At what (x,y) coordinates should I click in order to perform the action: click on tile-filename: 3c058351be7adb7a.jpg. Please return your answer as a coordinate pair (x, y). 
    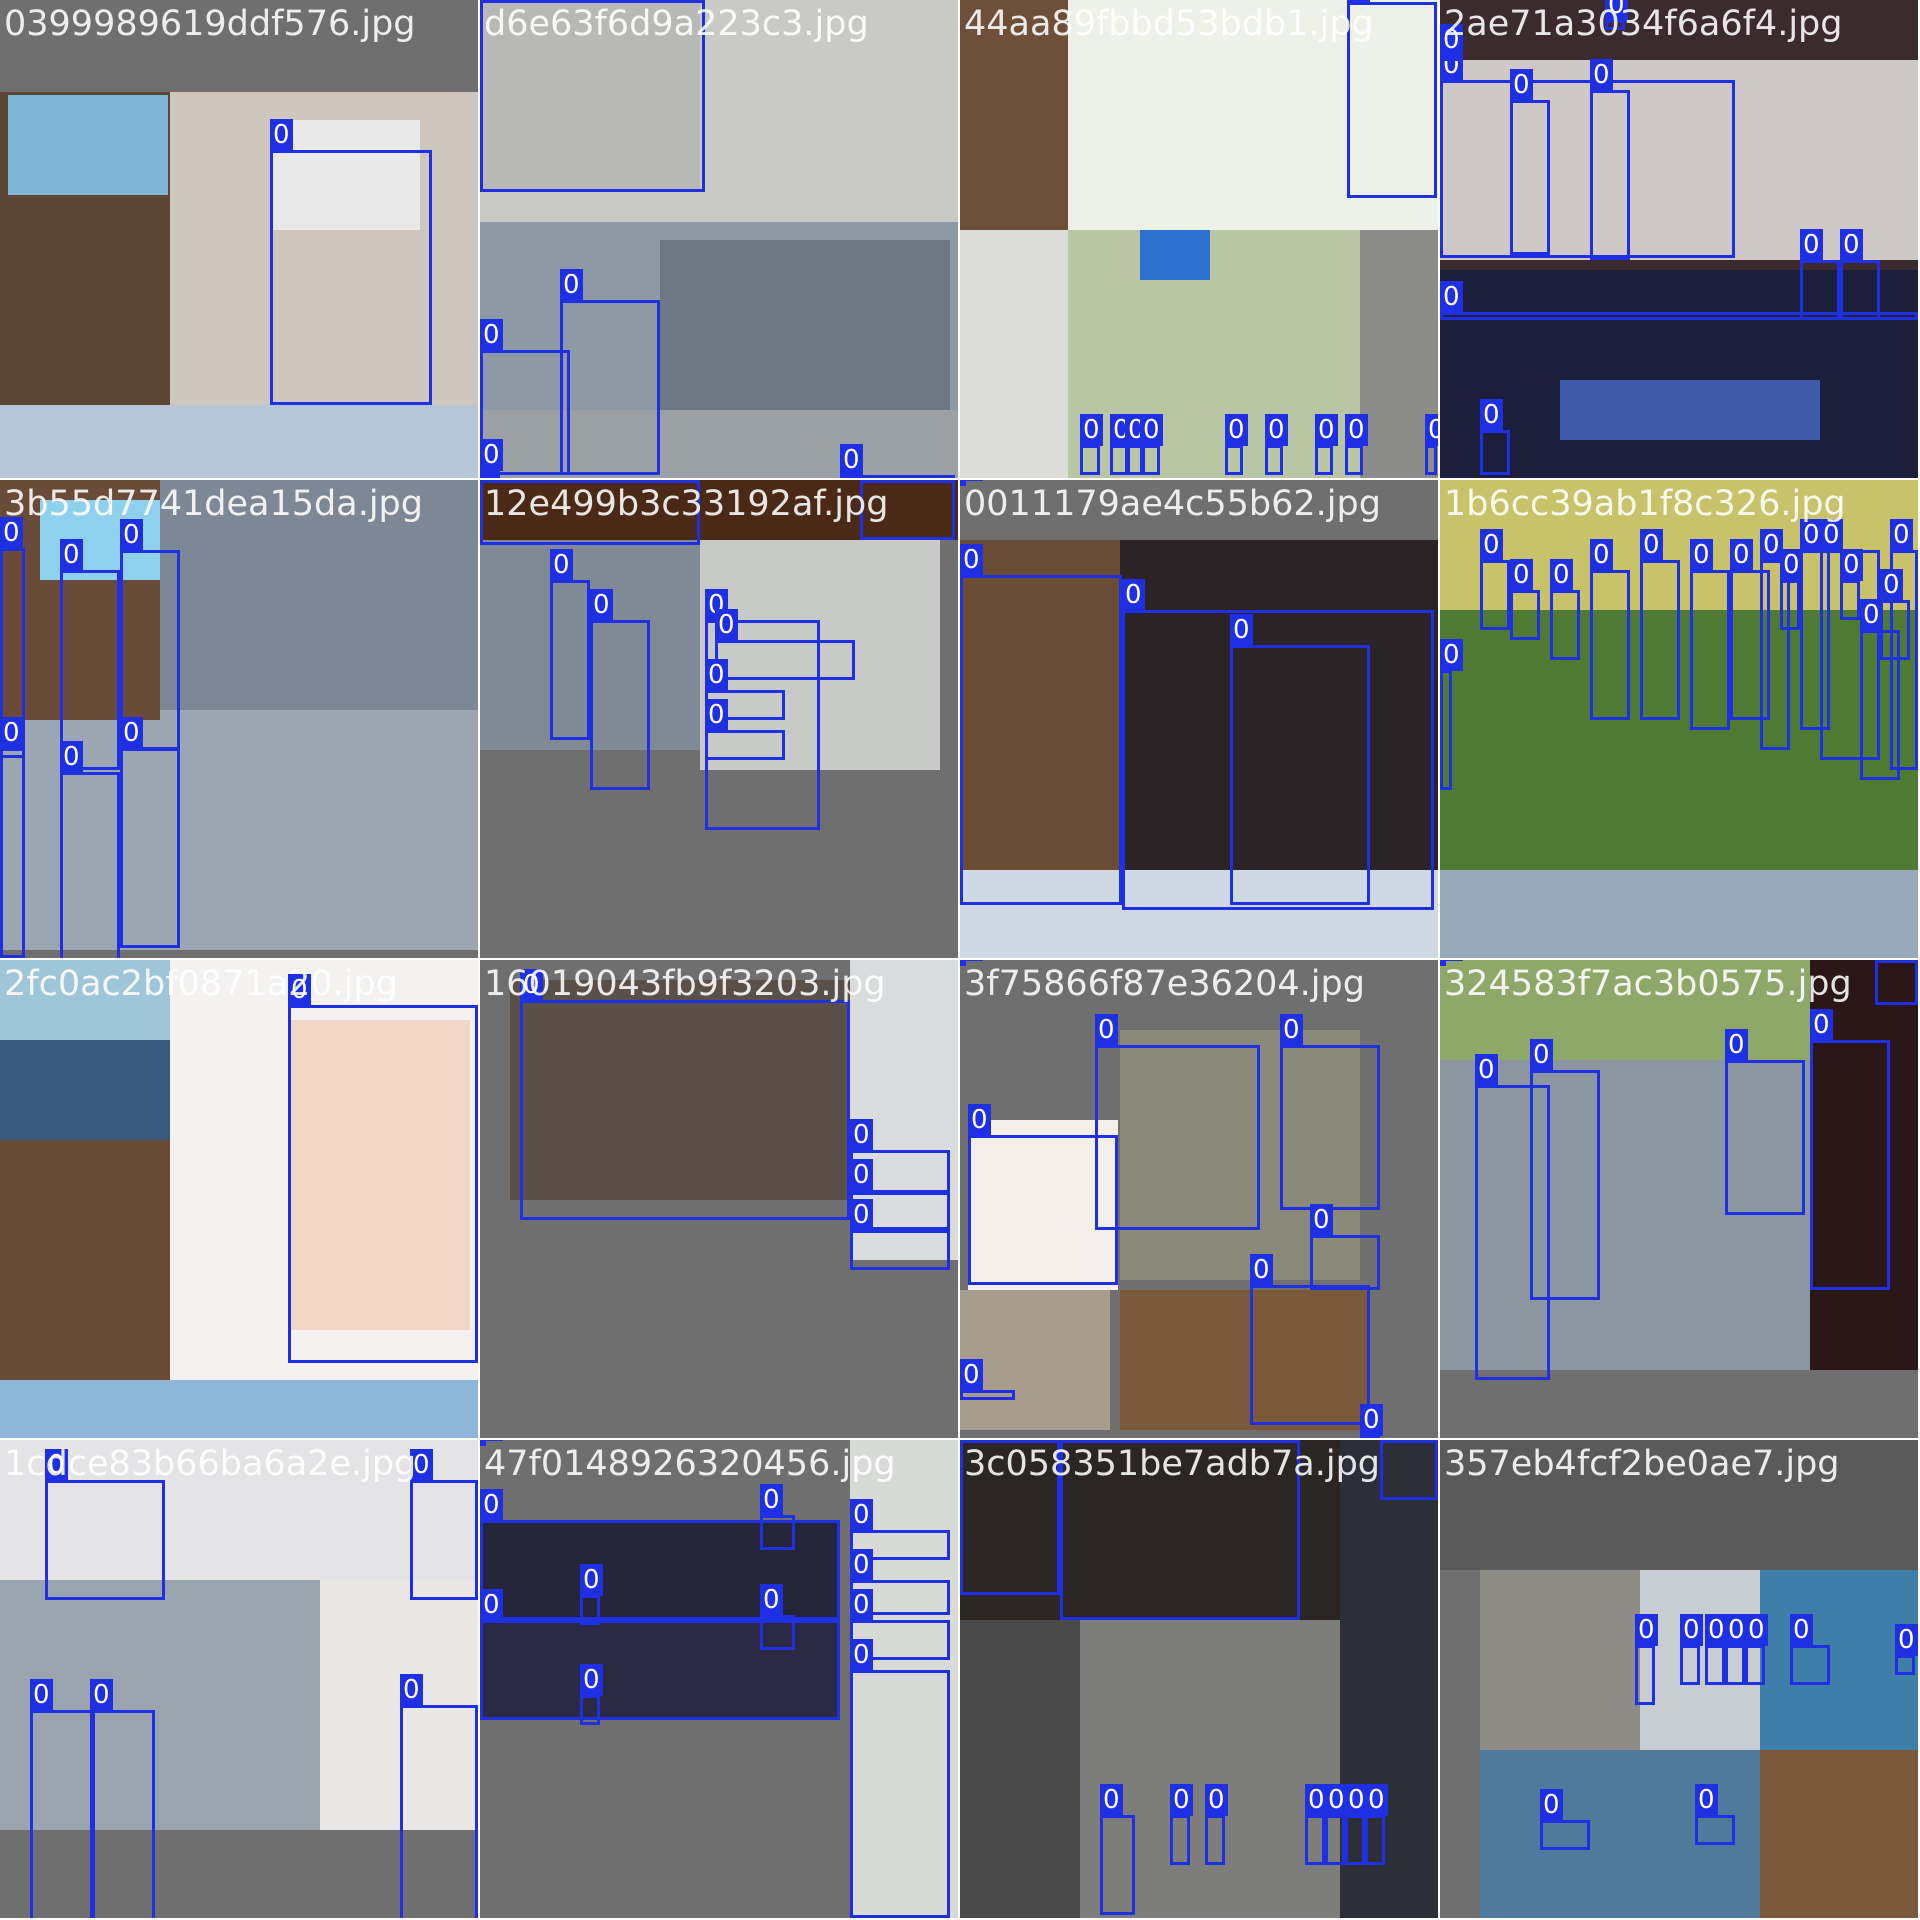
    Looking at the image, I should click on (1172, 1464).